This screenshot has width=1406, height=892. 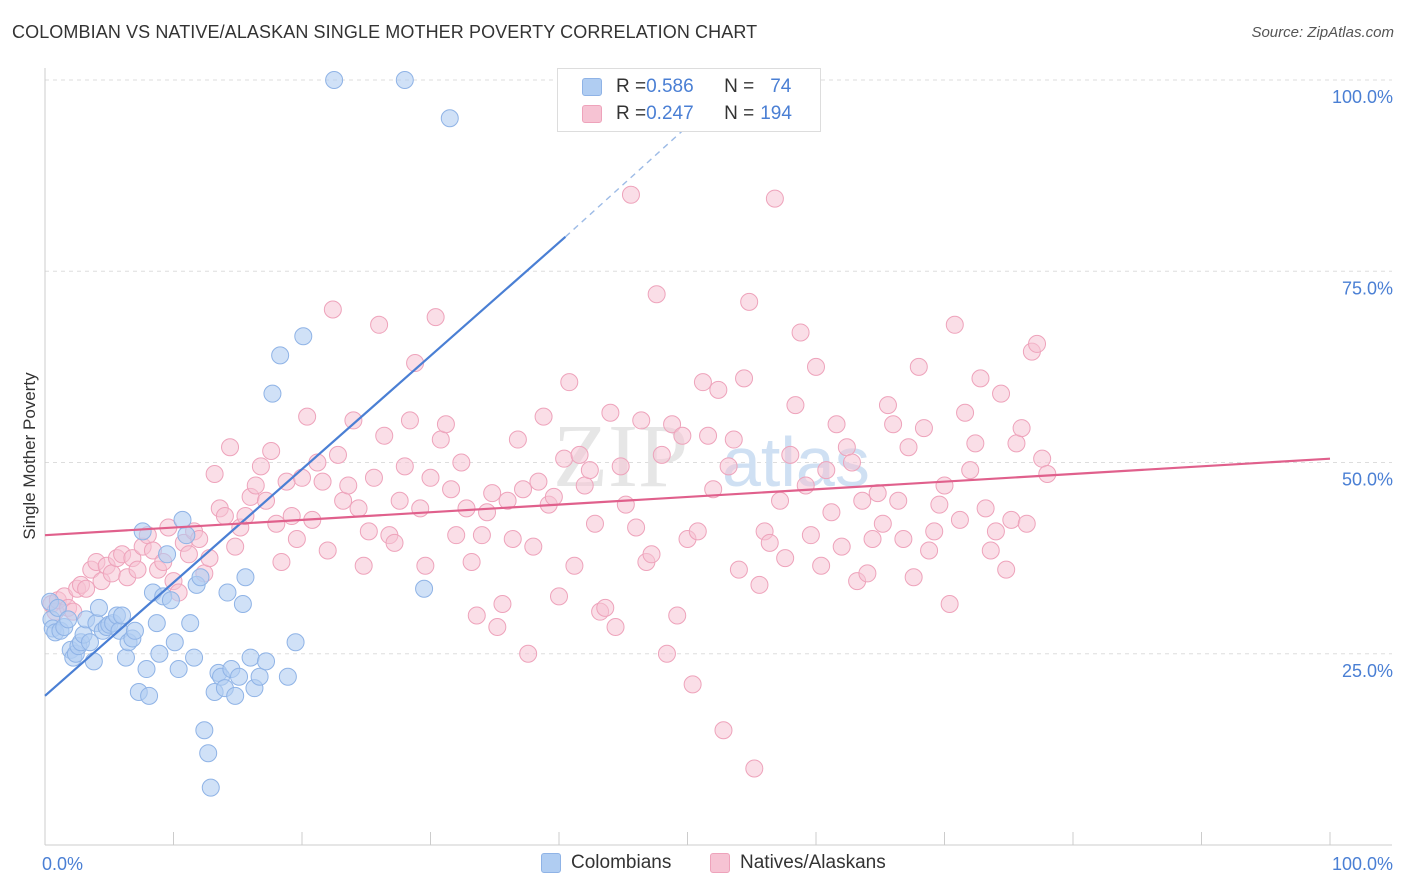 I want to click on y-tick-label: 100.0%, so click(x=1362, y=97).